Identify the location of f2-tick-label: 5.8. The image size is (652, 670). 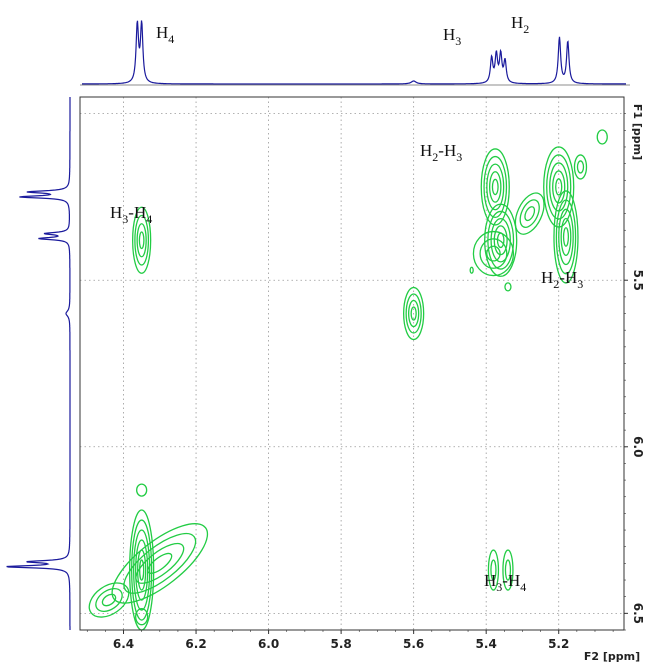
(340, 644).